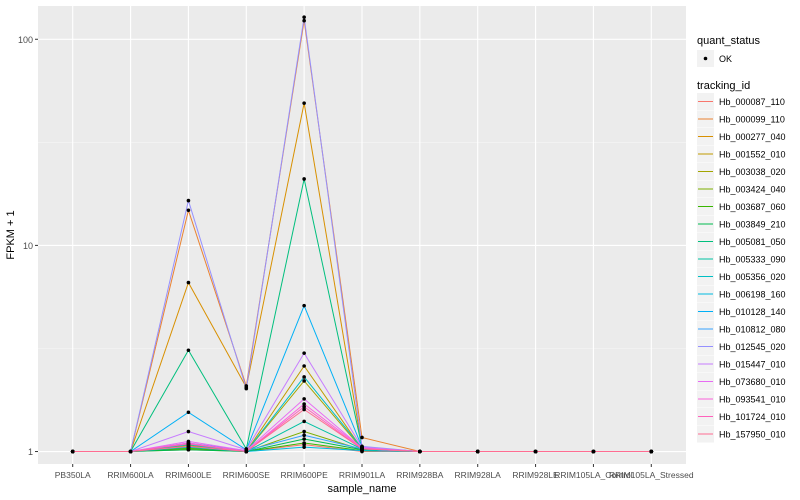  I want to click on x-tick-label: RRIM105LA_Stressed, so click(651, 475).